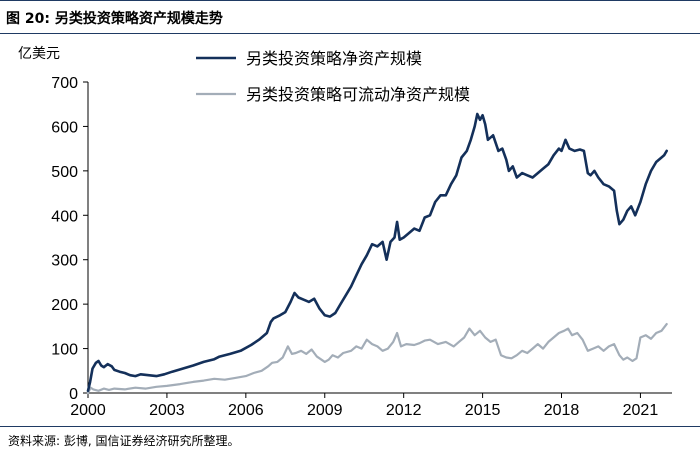 Image resolution: width=700 pixels, height=458 pixels. What do you see at coordinates (483, 410) in the screenshot?
I see `x-tick-label: 2015` at bounding box center [483, 410].